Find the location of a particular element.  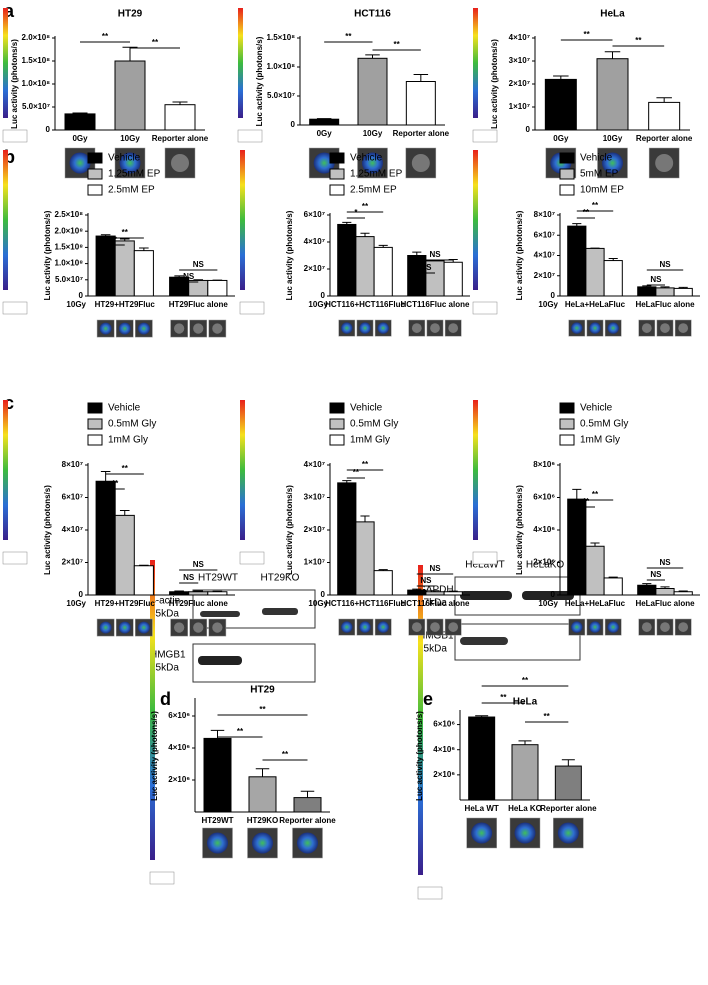

y-tick-label: 1×10⁷ is located at coordinates (314, 562).